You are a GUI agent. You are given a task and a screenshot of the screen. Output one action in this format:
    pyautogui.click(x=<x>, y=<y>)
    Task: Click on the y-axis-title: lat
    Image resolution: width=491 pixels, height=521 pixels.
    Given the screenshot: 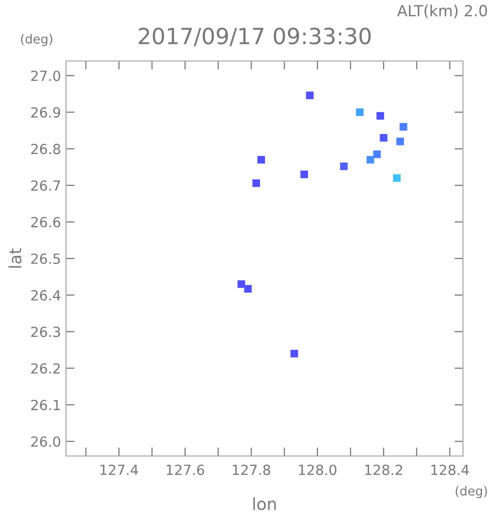 What is the action you would take?
    pyautogui.click(x=15, y=258)
    